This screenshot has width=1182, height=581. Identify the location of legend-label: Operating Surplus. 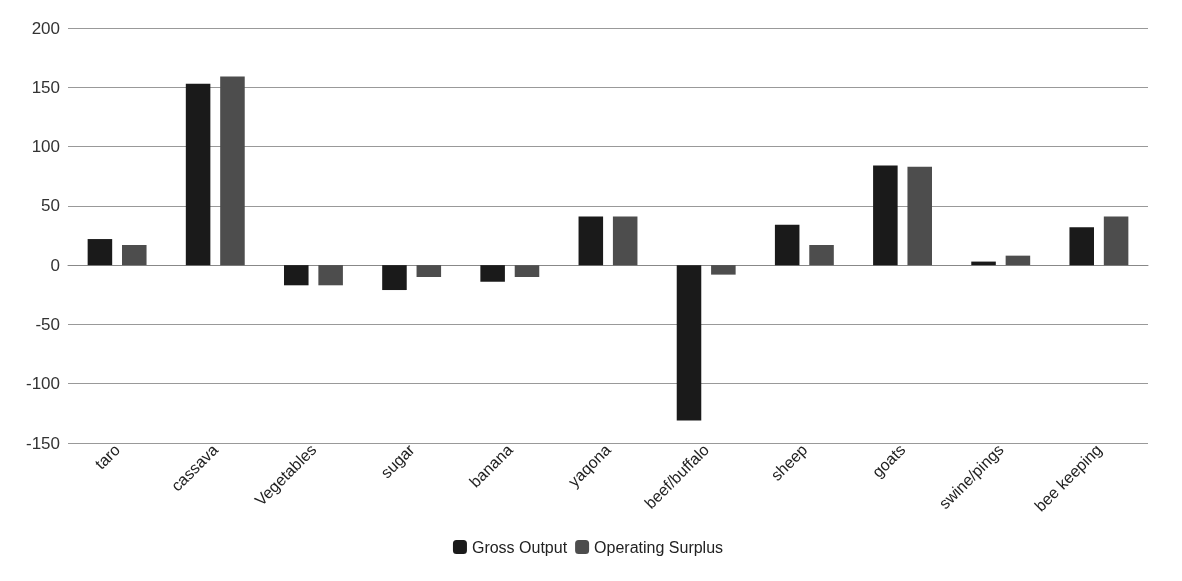
(659, 547).